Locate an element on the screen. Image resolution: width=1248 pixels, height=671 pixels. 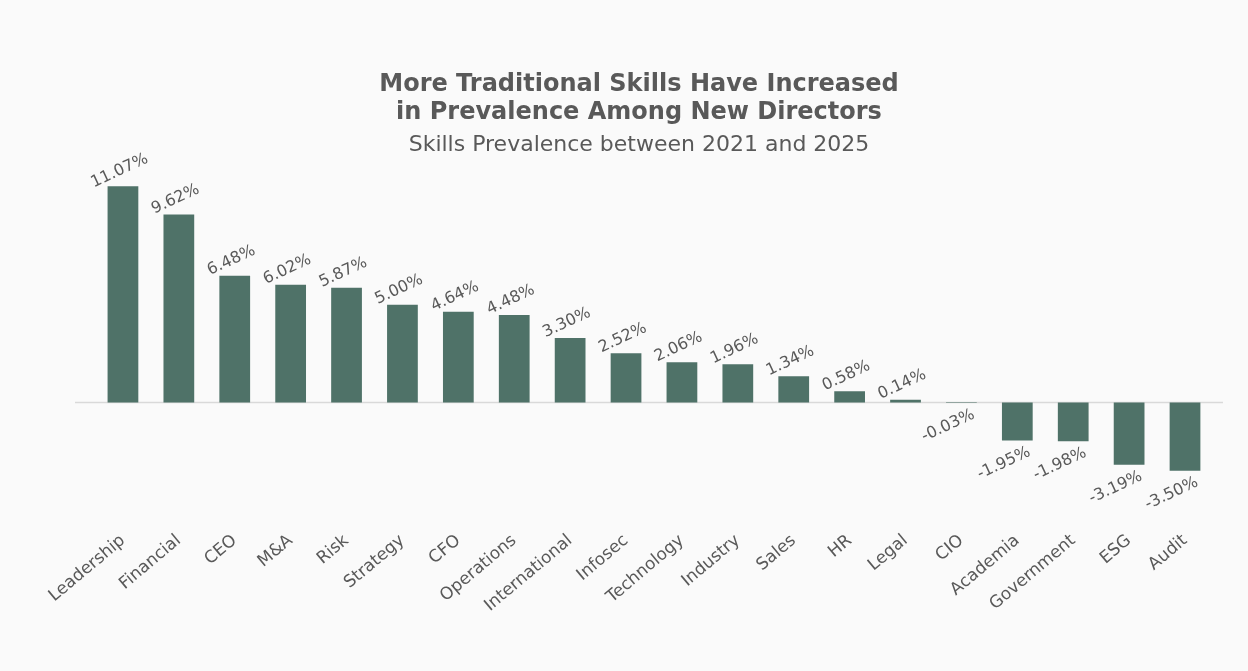
x-tick-label: HR is located at coordinates (839, 545).